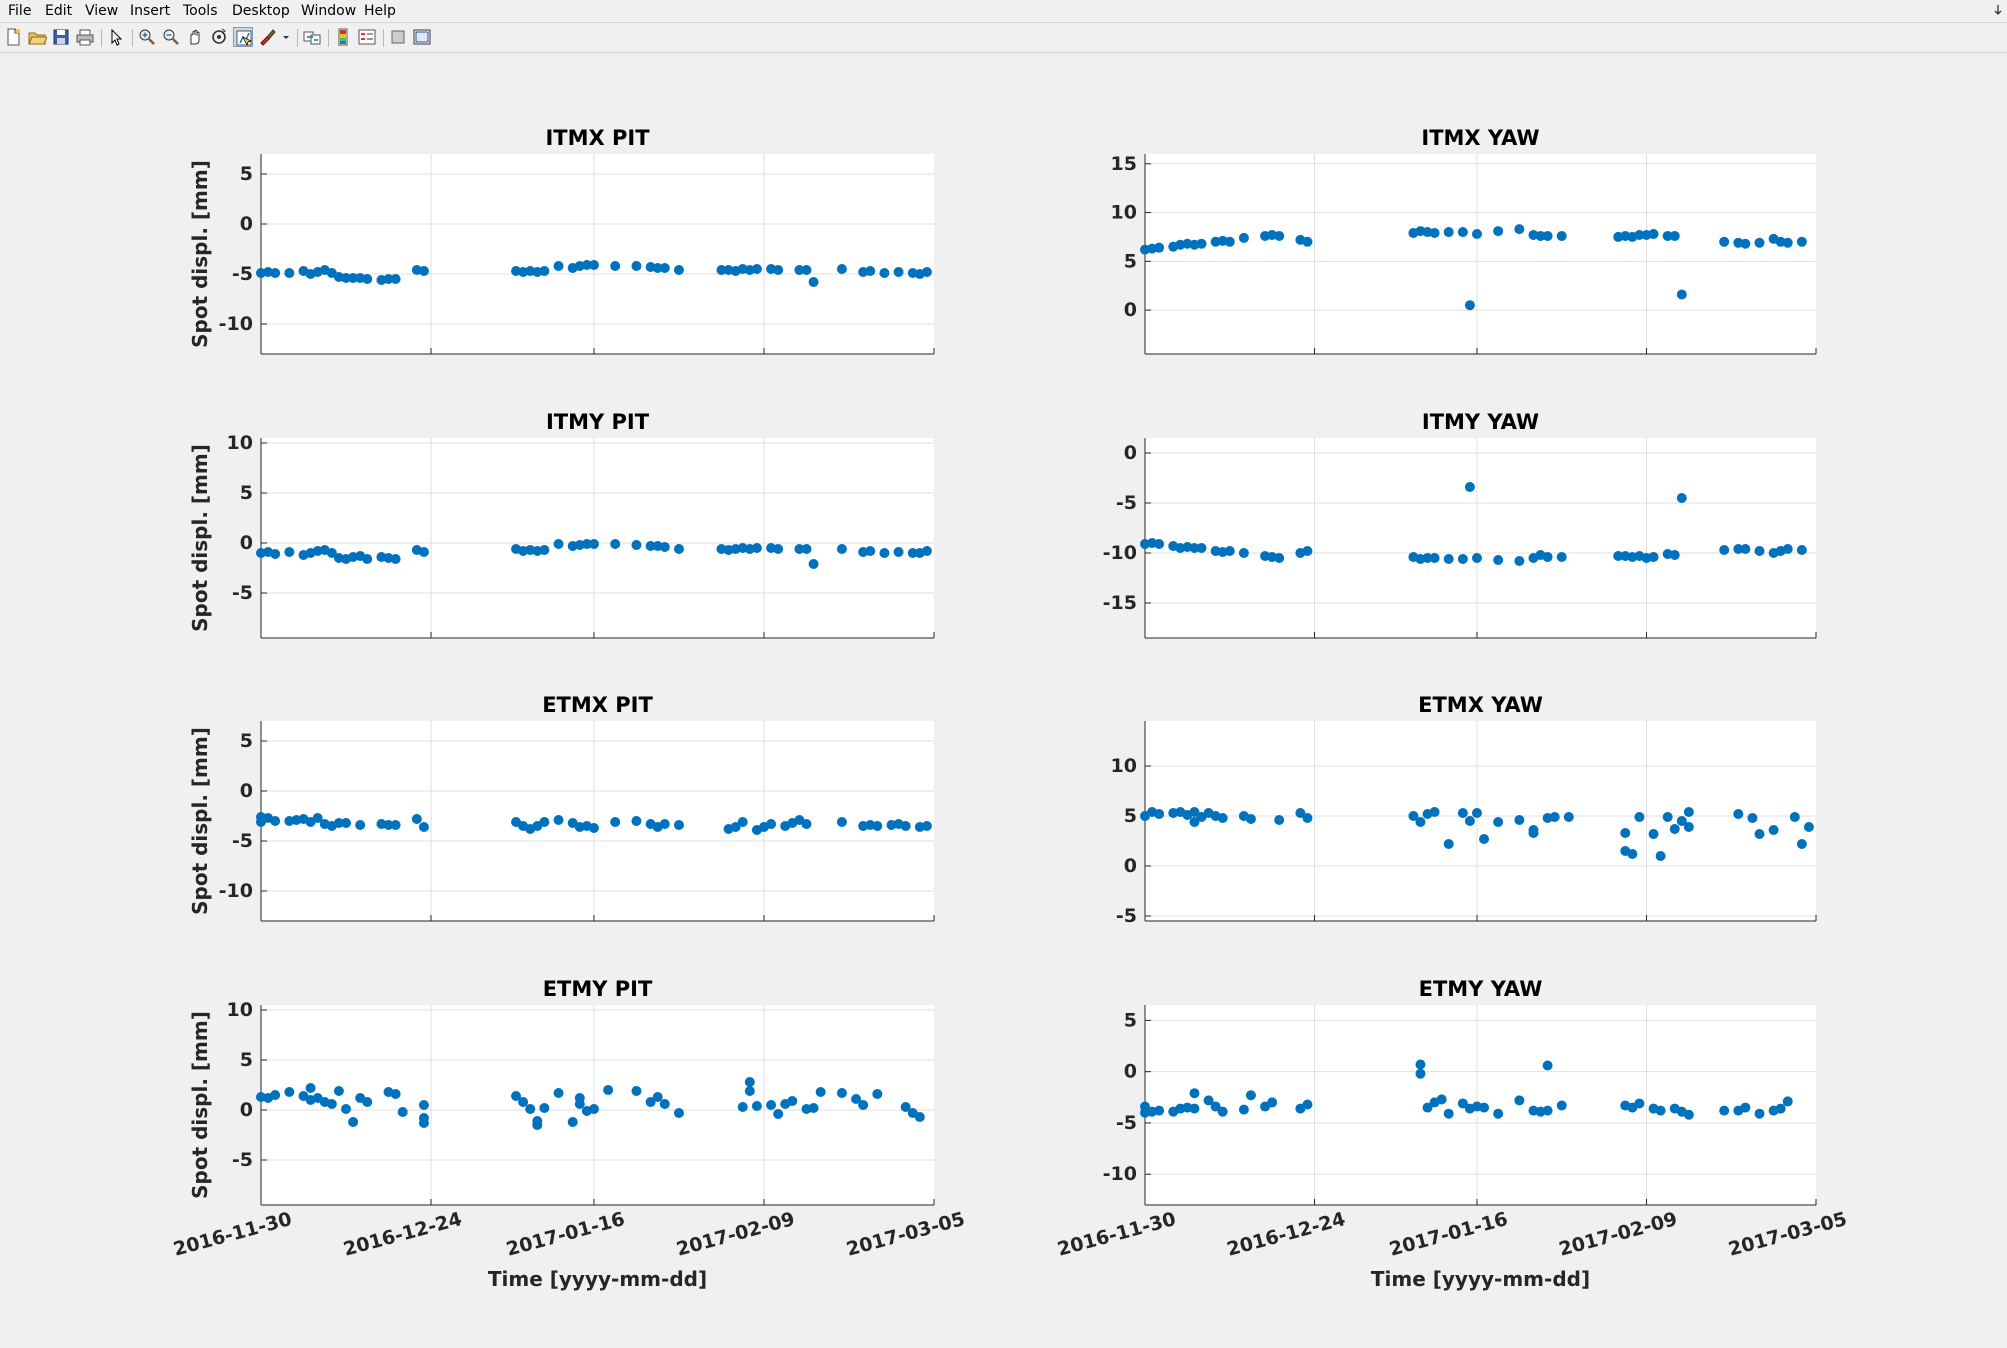 The width and height of the screenshot is (2007, 1348). Describe the element at coordinates (1464, 810) in the screenshot. I see `subplot-etmx-yaw: -5 0 5 10 ETMX YAW` at that location.